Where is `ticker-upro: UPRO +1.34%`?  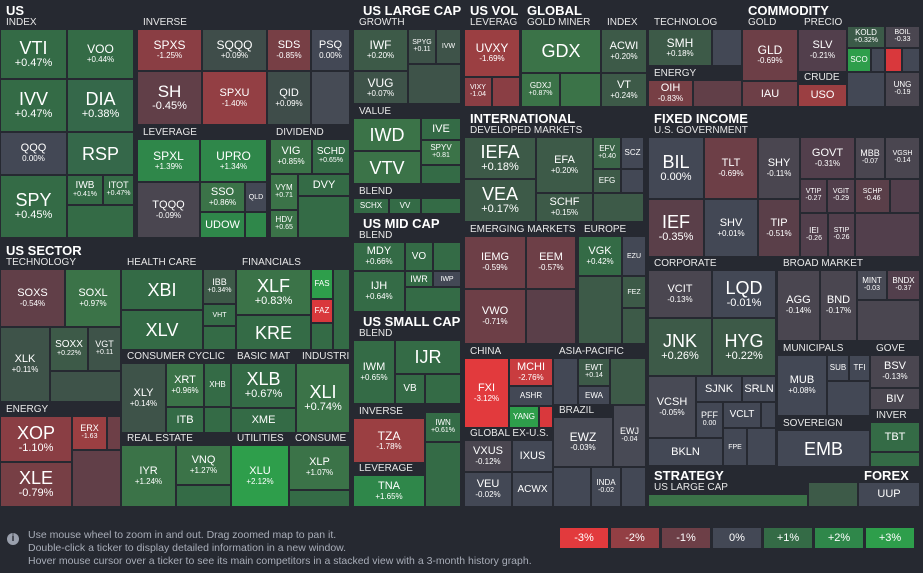
ticker-upro: UPRO +1.34% is located at coordinates (233, 160).